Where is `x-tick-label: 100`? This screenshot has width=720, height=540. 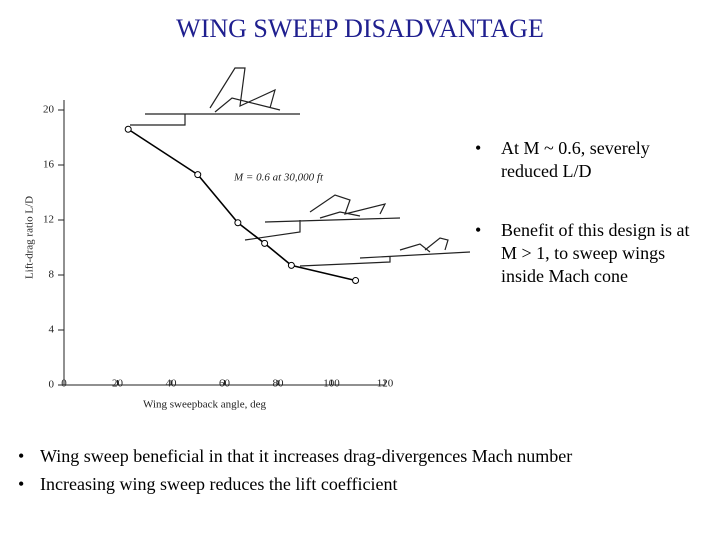
x-tick-label: 100 is located at coordinates (331, 384).